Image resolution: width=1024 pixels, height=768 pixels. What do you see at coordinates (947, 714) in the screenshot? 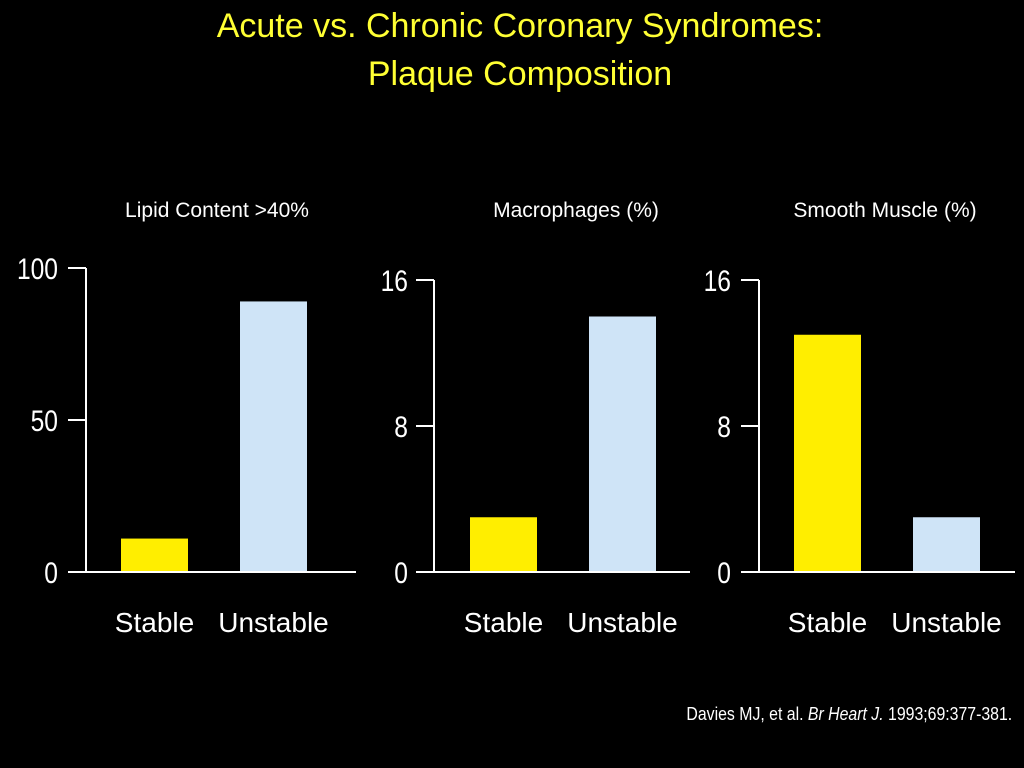
I see `citation-details: 1993;69:377-381.` at bounding box center [947, 714].